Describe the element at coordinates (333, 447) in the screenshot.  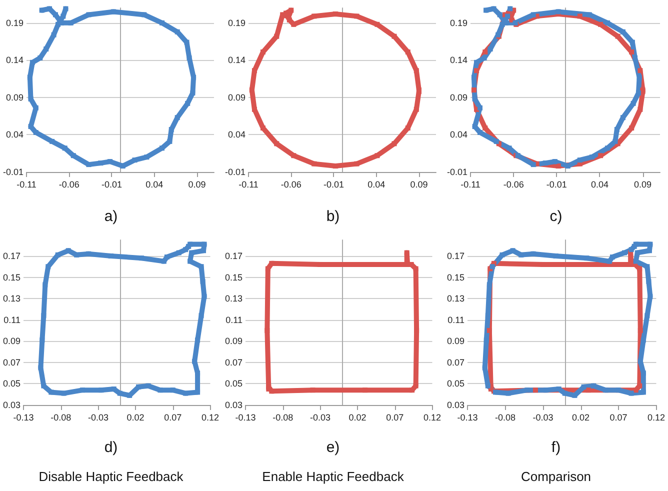
I see `text: e)` at that location.